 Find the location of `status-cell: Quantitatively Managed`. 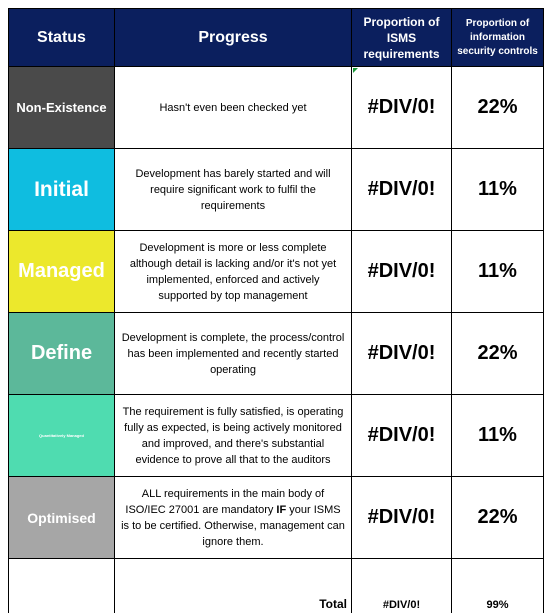

status-cell: Quantitatively Managed is located at coordinates (61, 436).